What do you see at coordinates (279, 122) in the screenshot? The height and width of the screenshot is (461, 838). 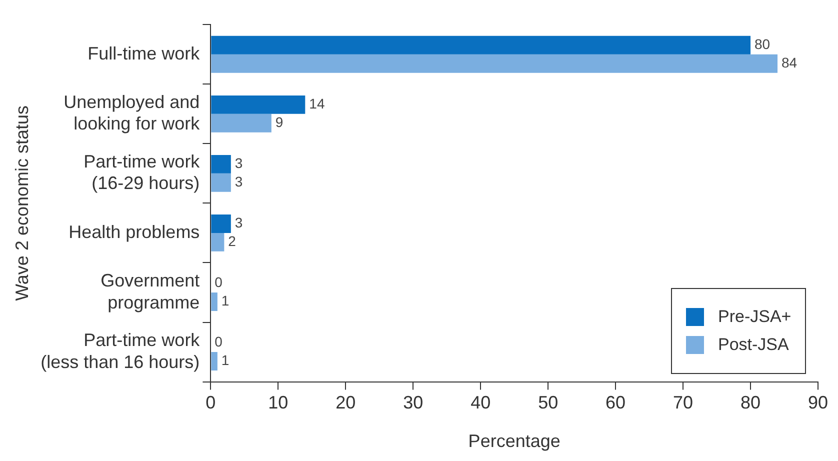 I see `data-label: 9` at bounding box center [279, 122].